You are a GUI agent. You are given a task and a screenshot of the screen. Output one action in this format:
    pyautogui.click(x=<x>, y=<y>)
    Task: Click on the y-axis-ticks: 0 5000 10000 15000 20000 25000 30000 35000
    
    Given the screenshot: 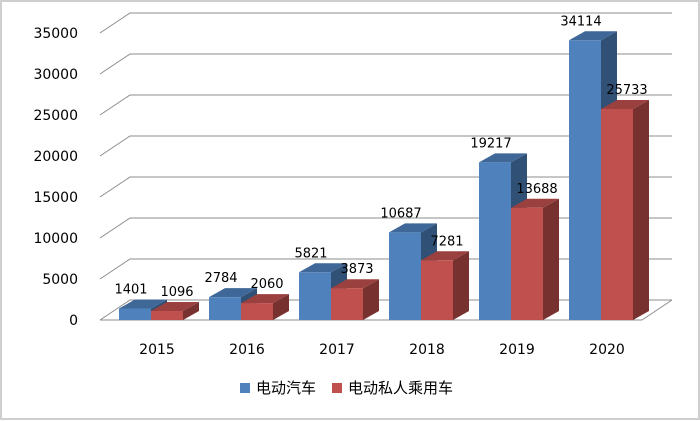 What is the action you would take?
    pyautogui.click(x=55, y=177)
    